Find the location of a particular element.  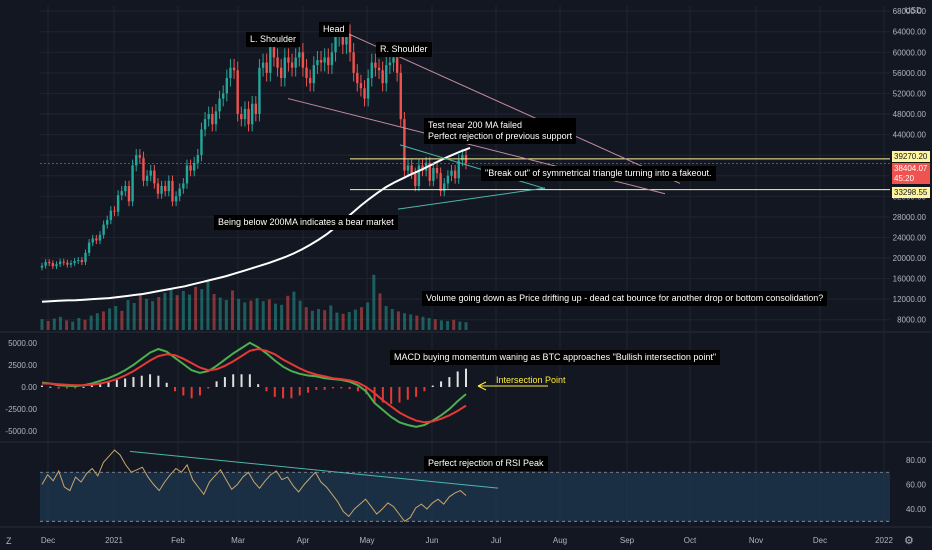

annotation-head: Head is located at coordinates (334, 29).